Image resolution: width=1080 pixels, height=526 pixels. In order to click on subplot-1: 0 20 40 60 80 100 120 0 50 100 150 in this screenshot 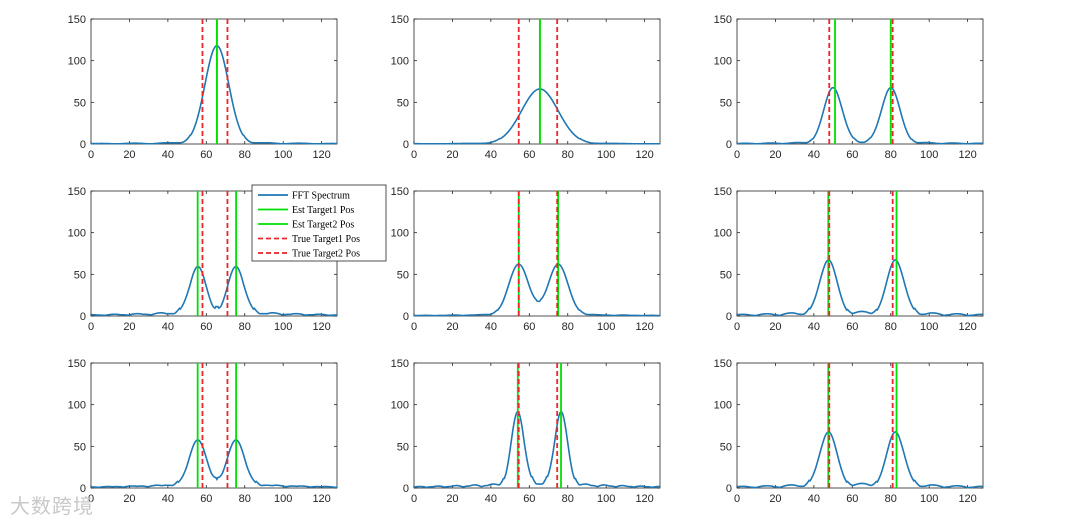, I will do `click(203, 87)`.